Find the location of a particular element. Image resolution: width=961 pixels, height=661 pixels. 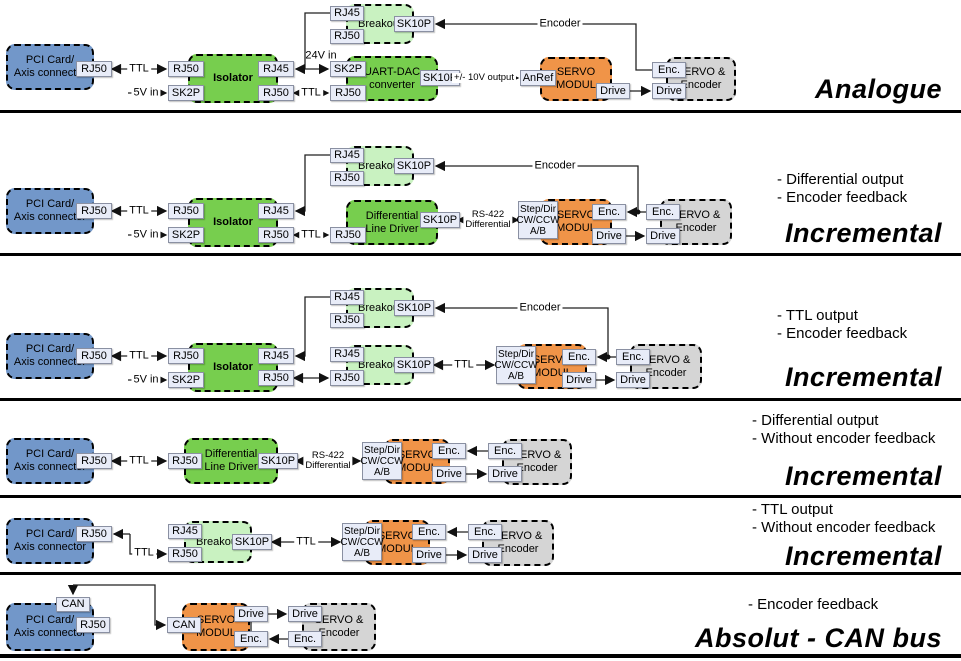

row5-servo-modul-enc-port: Enc. is located at coordinates (429, 532).